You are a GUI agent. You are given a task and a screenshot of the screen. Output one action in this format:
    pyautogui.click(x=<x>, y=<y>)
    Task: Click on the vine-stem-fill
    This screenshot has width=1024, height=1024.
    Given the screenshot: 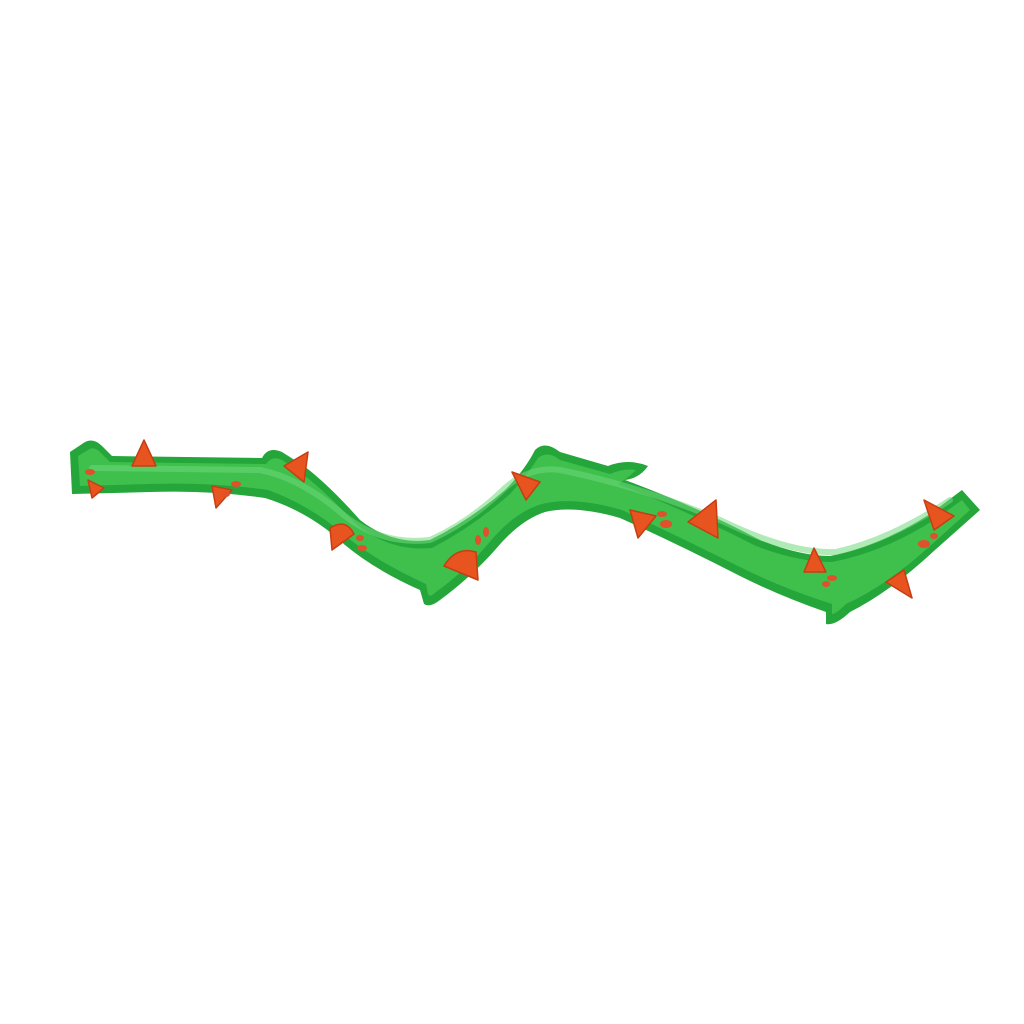 What is the action you would take?
    pyautogui.click(x=524, y=531)
    